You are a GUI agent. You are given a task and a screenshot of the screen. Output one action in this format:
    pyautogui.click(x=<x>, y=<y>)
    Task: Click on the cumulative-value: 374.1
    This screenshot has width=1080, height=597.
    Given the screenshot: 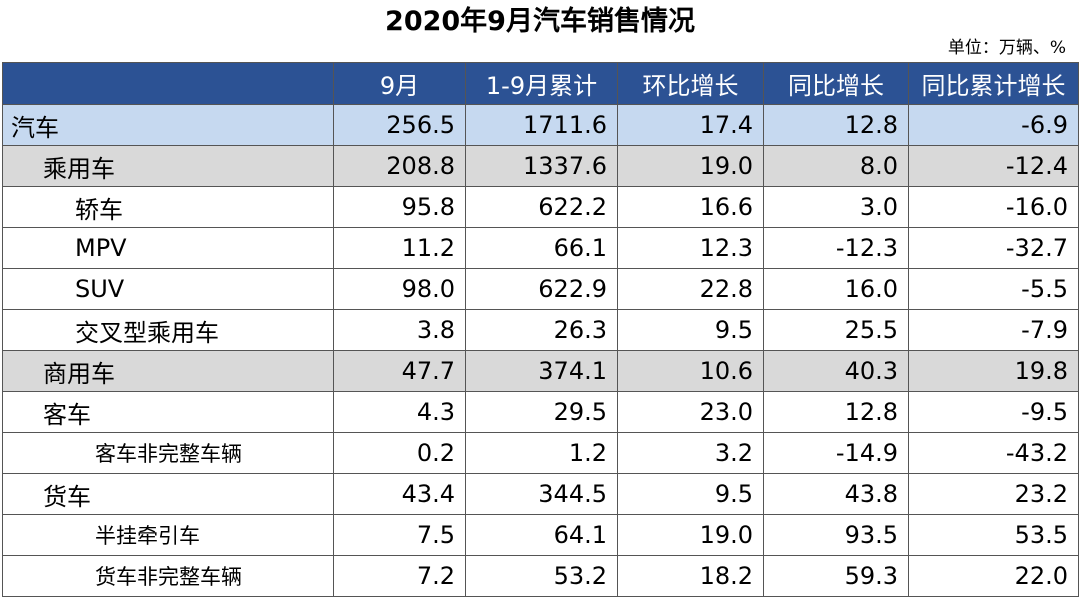 What is the action you would take?
    pyautogui.click(x=541, y=371)
    